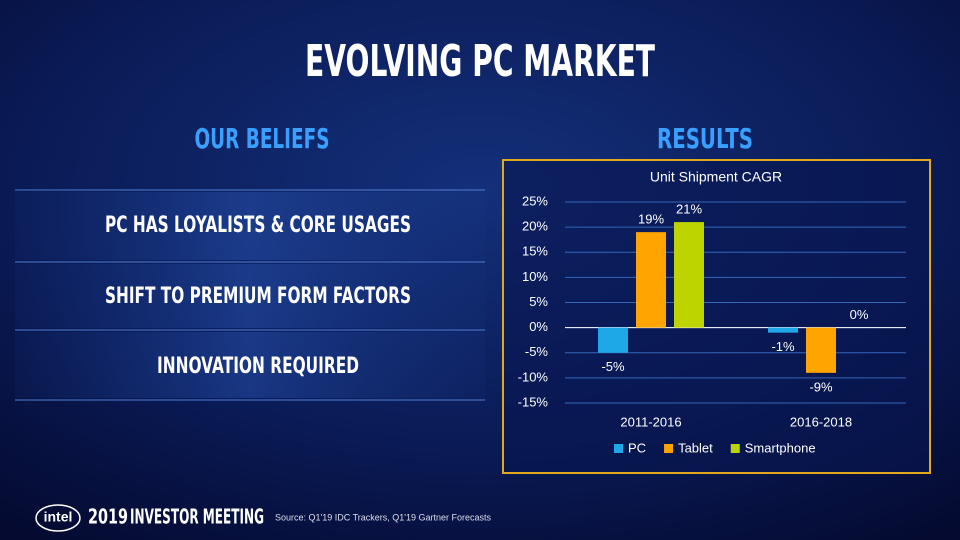  Describe the element at coordinates (637, 447) in the screenshot. I see `legend-label: PC` at that location.